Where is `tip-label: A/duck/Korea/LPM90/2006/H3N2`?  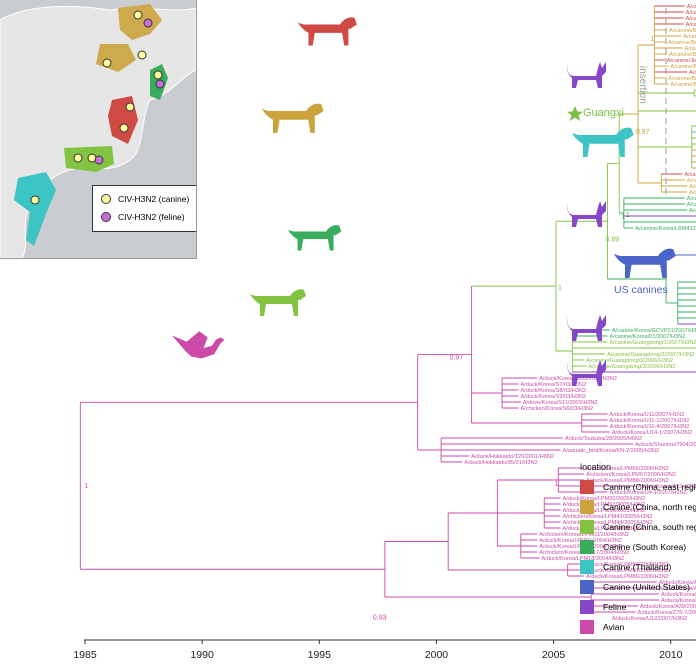 tip-label: A/duck/Korea/LPM90/2006/H3N2 is located at coordinates (627, 565).